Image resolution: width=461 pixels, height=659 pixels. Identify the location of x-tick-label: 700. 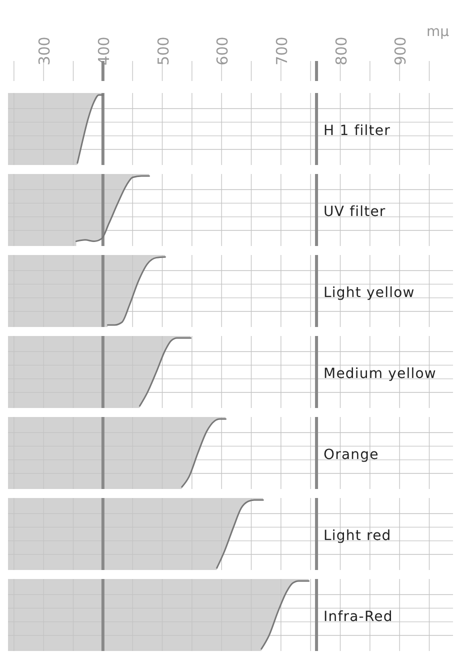
(281, 51).